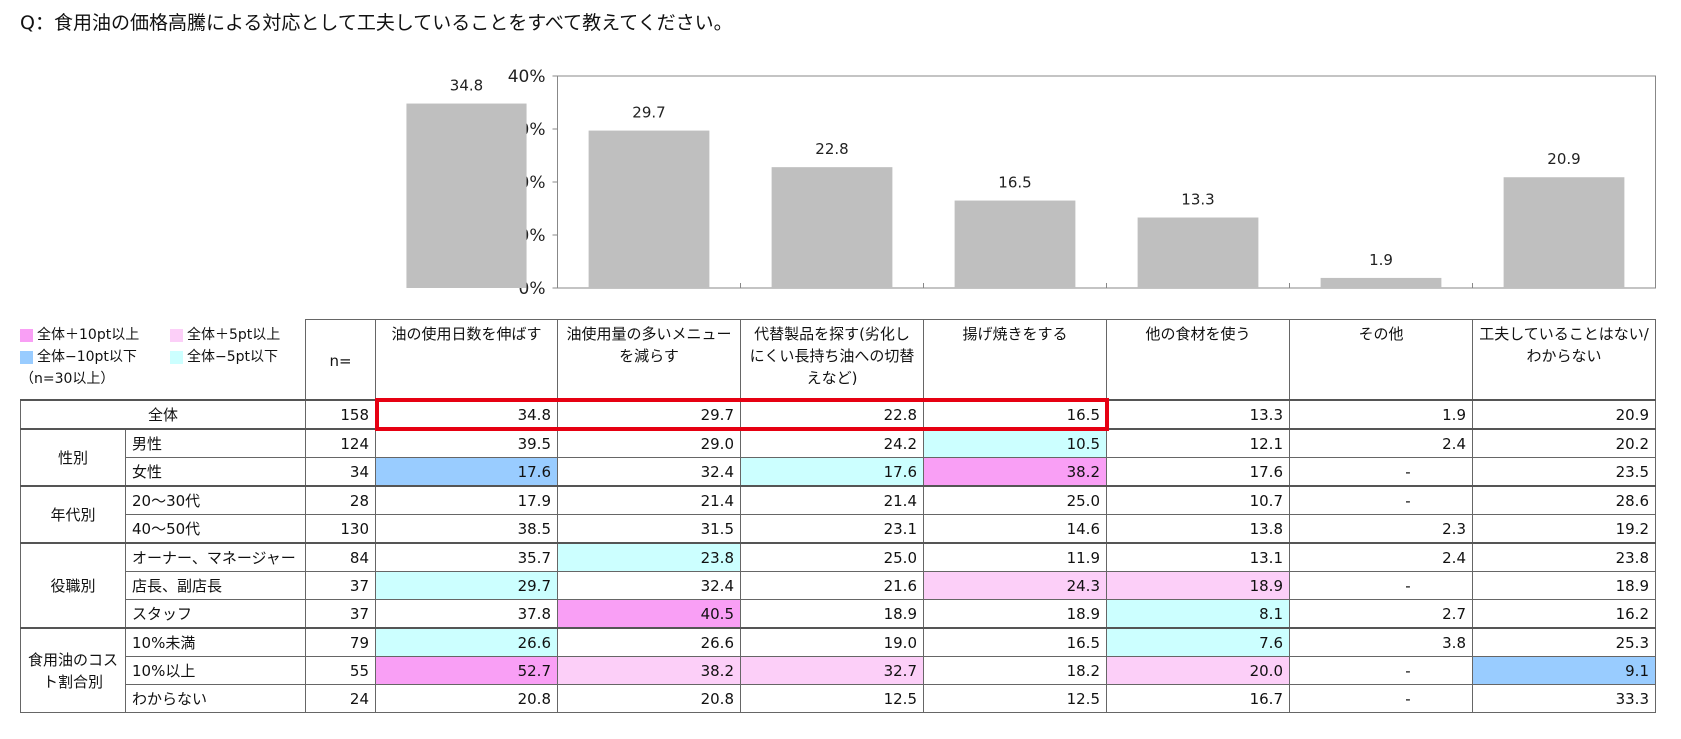  Describe the element at coordinates (215, 642) in the screenshot. I see `row-label: 10%未満` at that location.